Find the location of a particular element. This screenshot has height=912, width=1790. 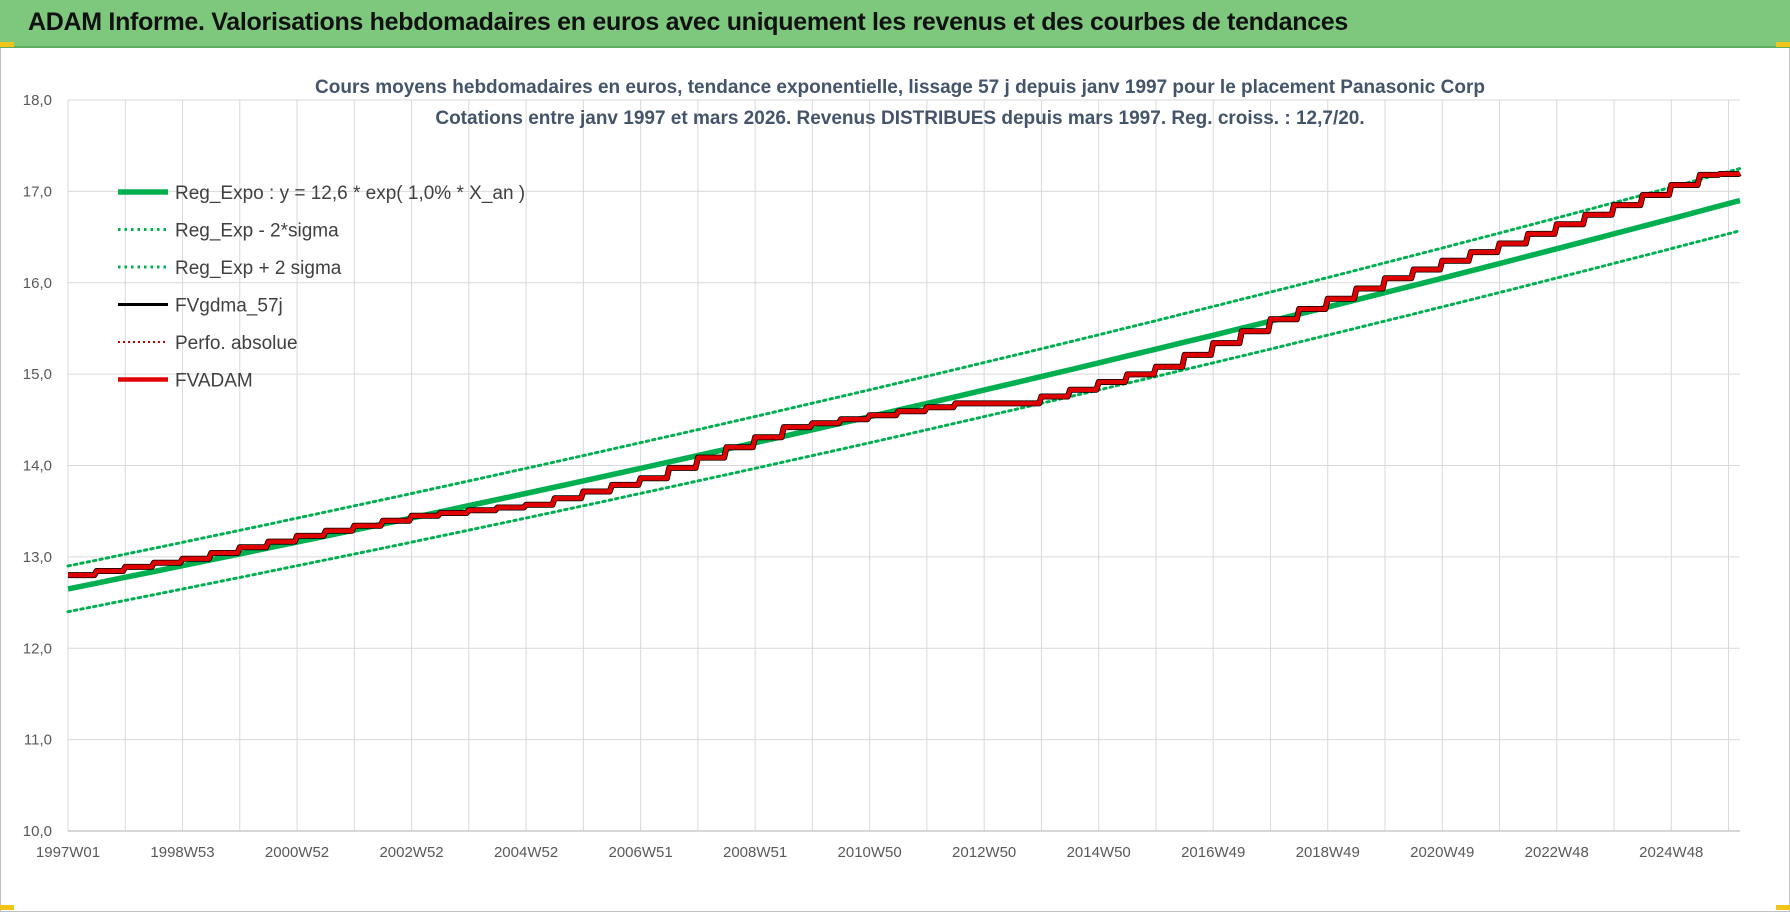

corner-mark-bottom-right is located at coordinates (1783, 907).